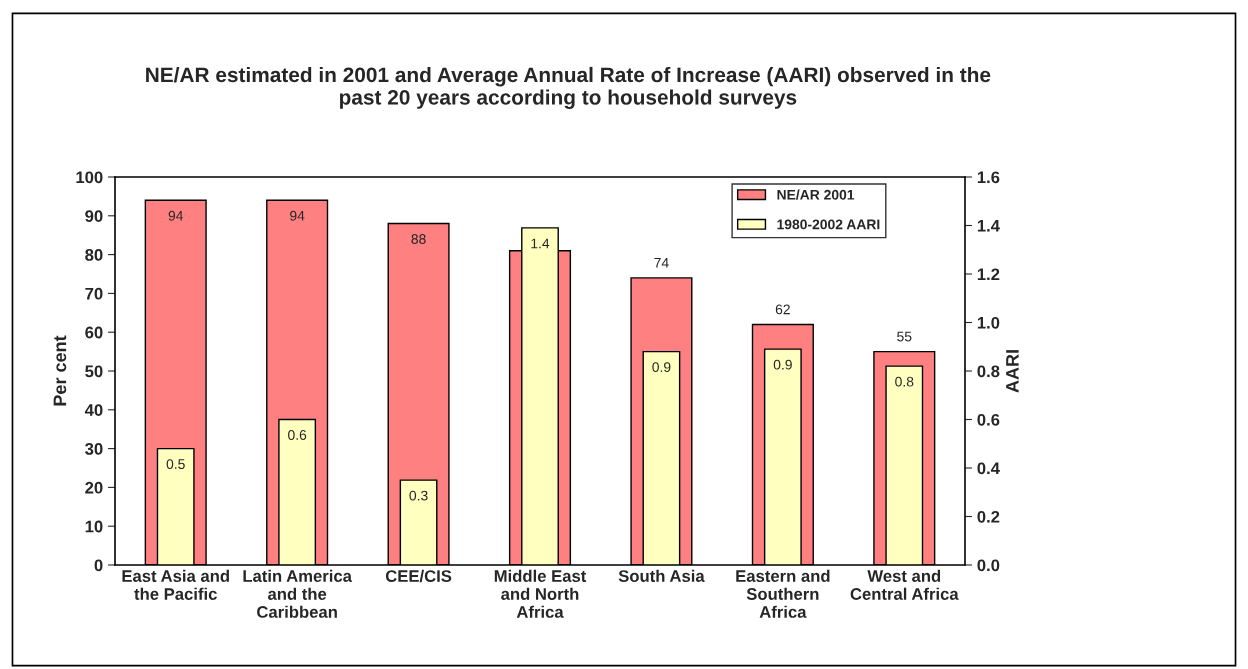  Describe the element at coordinates (94, 526) in the screenshot. I see `y-tick-label: 10` at that location.